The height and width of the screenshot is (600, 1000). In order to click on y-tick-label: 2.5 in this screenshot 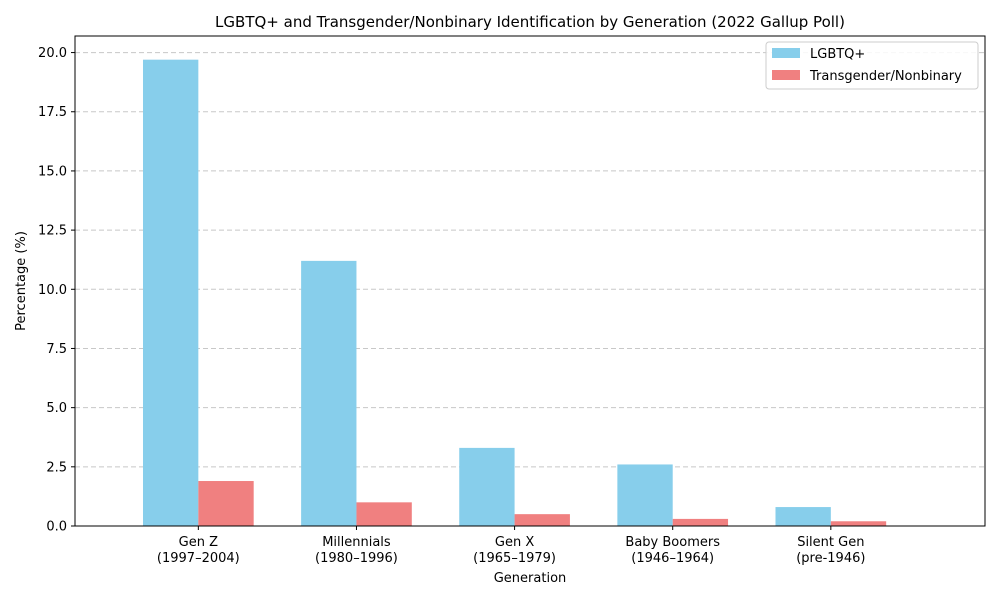, I will do `click(56, 467)`.